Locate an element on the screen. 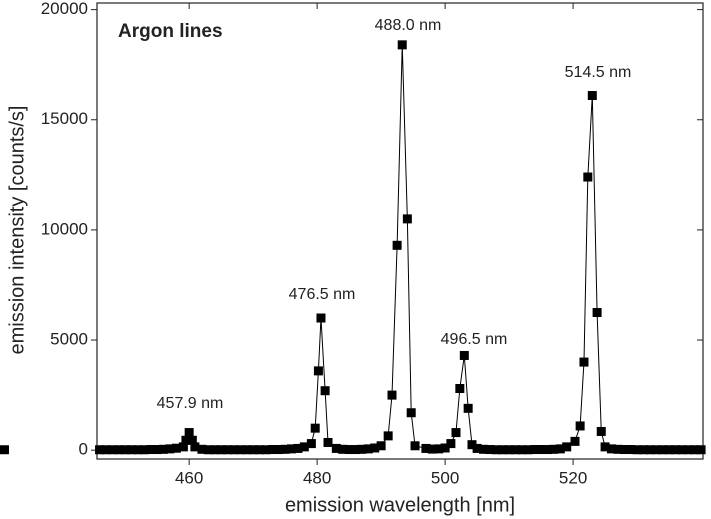 The height and width of the screenshot is (519, 711). peak-label: 488.0 nm is located at coordinates (408, 25).